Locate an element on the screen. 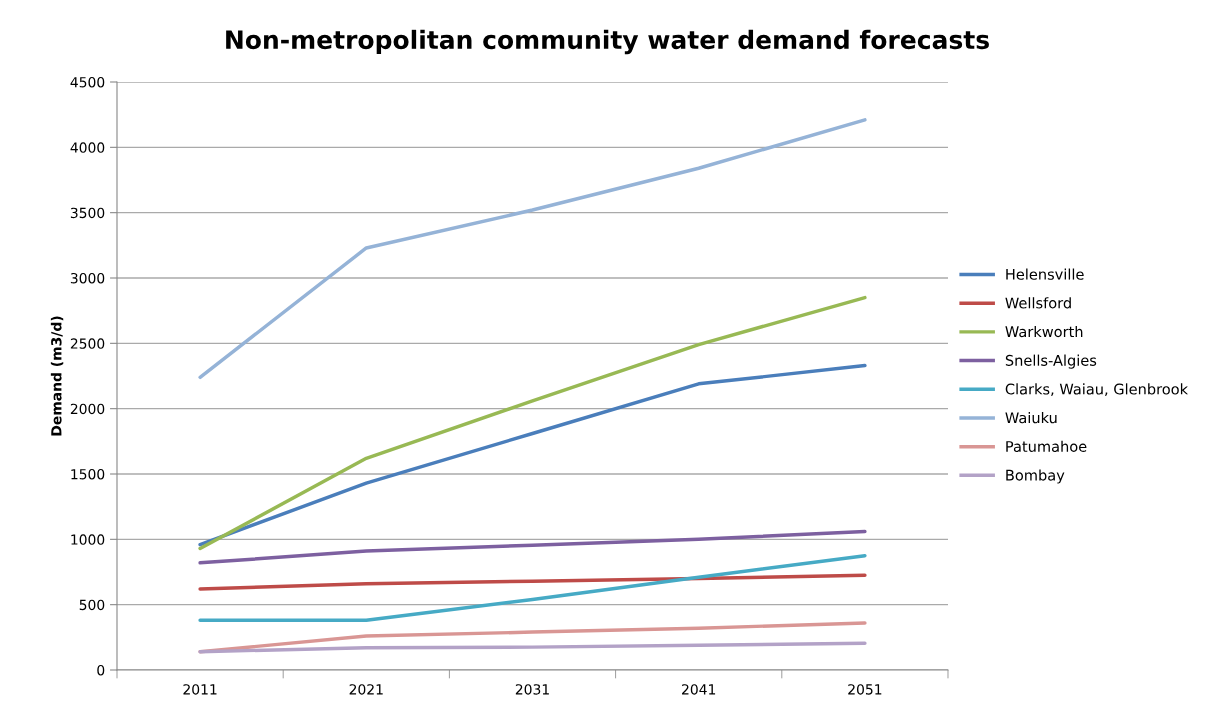 This screenshot has width=1214, height=722. legend-label: Bombay is located at coordinates (1035, 476).